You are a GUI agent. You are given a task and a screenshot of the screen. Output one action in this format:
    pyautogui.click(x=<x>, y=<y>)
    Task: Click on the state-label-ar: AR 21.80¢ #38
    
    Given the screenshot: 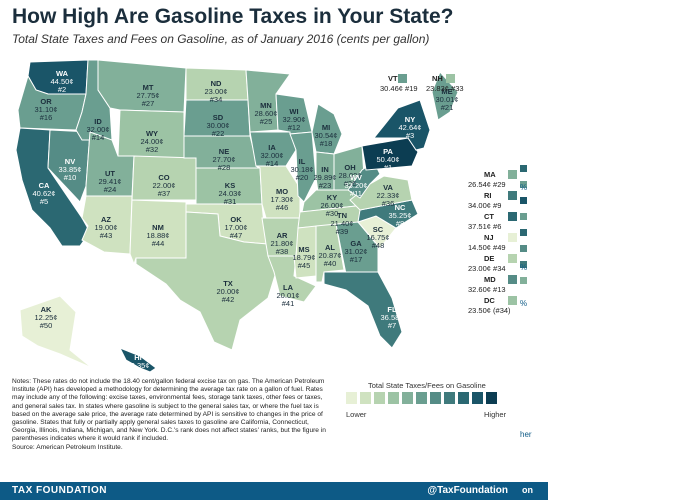 What is the action you would take?
    pyautogui.click(x=282, y=243)
    